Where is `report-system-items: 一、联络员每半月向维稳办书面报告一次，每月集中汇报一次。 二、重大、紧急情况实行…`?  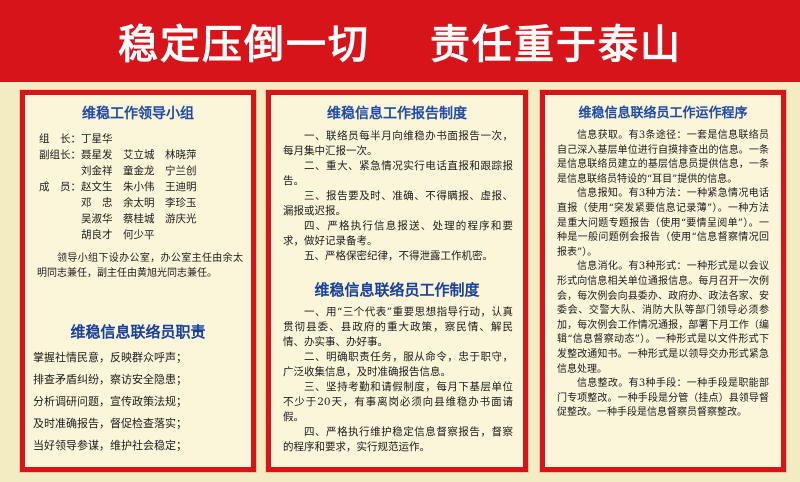
report-system-items: 一、联络员每半月向维稳办书面报告一次，每月集中汇报一次。 二、重大、紧急情况实行… is located at coordinates (398, 196).